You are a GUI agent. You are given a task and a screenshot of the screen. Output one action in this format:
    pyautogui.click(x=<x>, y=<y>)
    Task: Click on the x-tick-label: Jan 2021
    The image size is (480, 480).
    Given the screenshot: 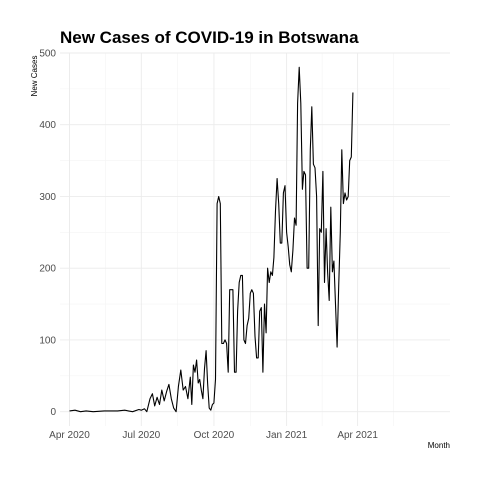 What is the action you would take?
    pyautogui.click(x=287, y=435)
    